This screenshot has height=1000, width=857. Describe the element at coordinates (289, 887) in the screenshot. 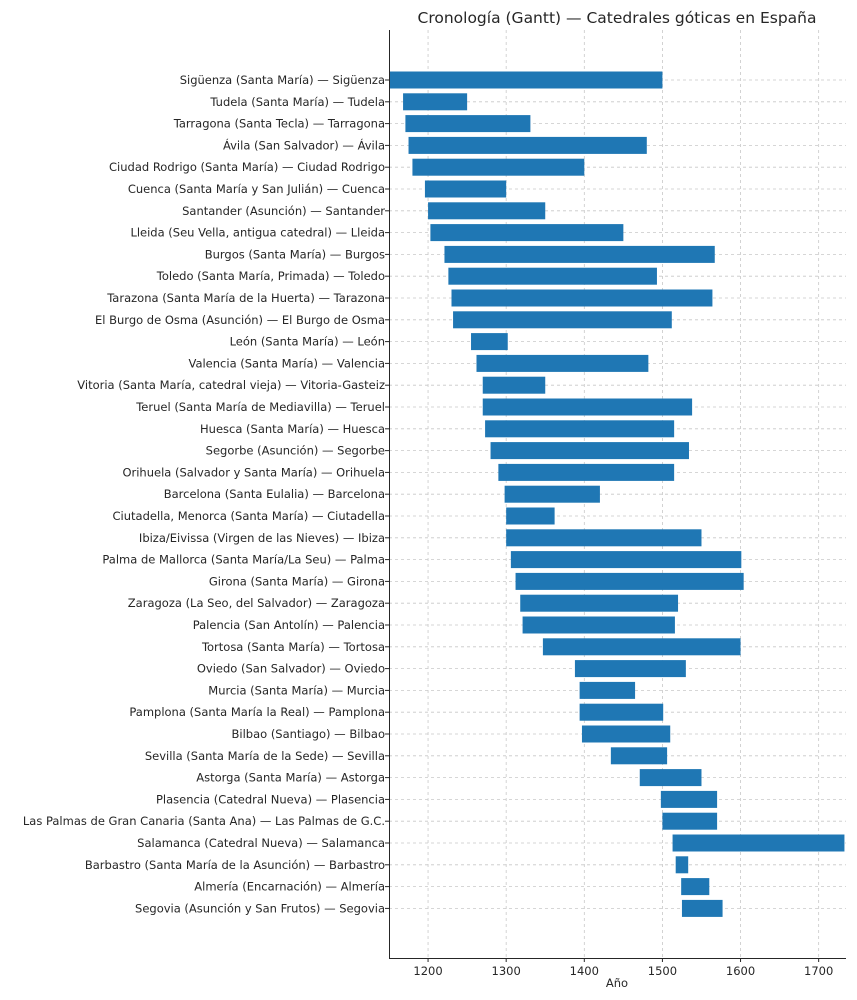

I see `category-label: Almería (Encarnación) — Almería` at that location.